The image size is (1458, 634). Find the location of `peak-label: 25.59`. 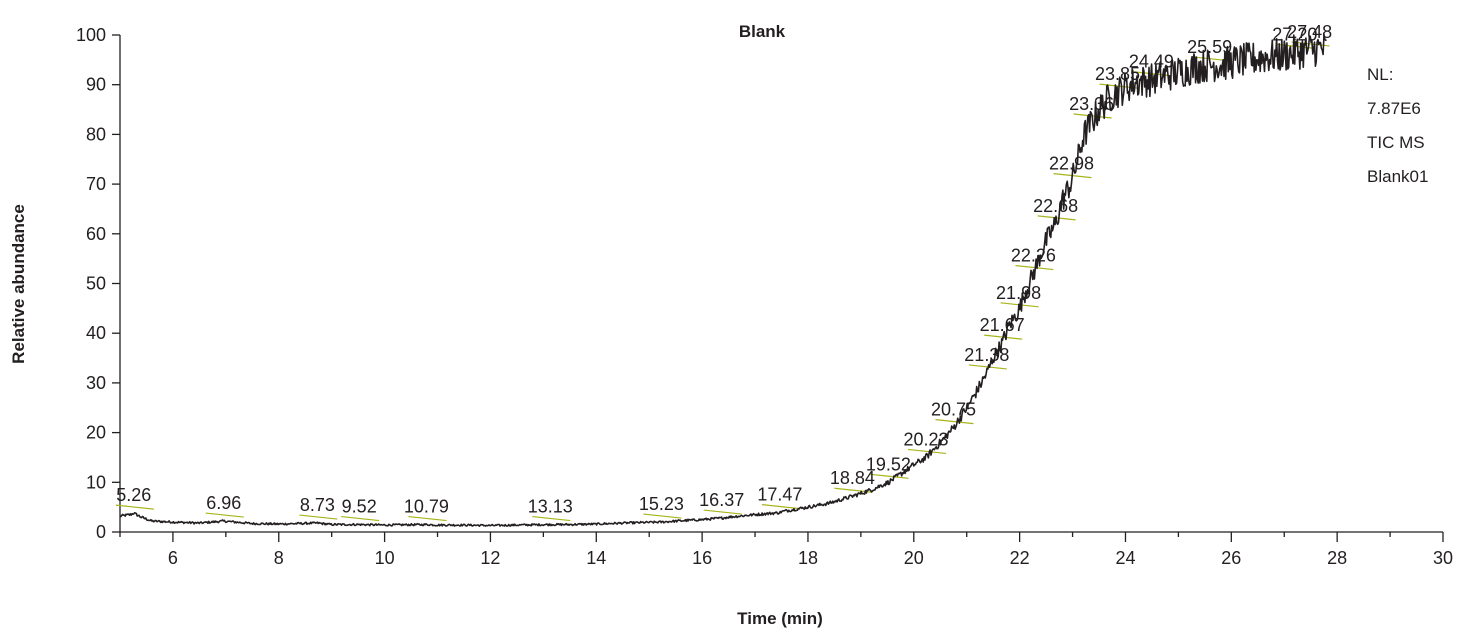

peak-label: 25.59 is located at coordinates (1209, 47).